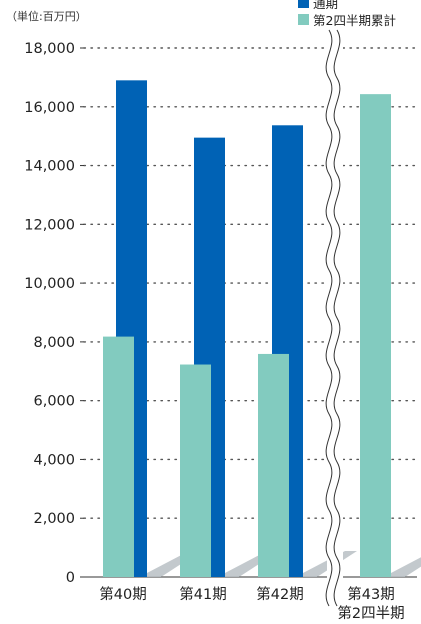 This screenshot has width=421, height=624. Describe the element at coordinates (303, 4) in the screenshot. I see `legend-swatch-full-year` at that location.